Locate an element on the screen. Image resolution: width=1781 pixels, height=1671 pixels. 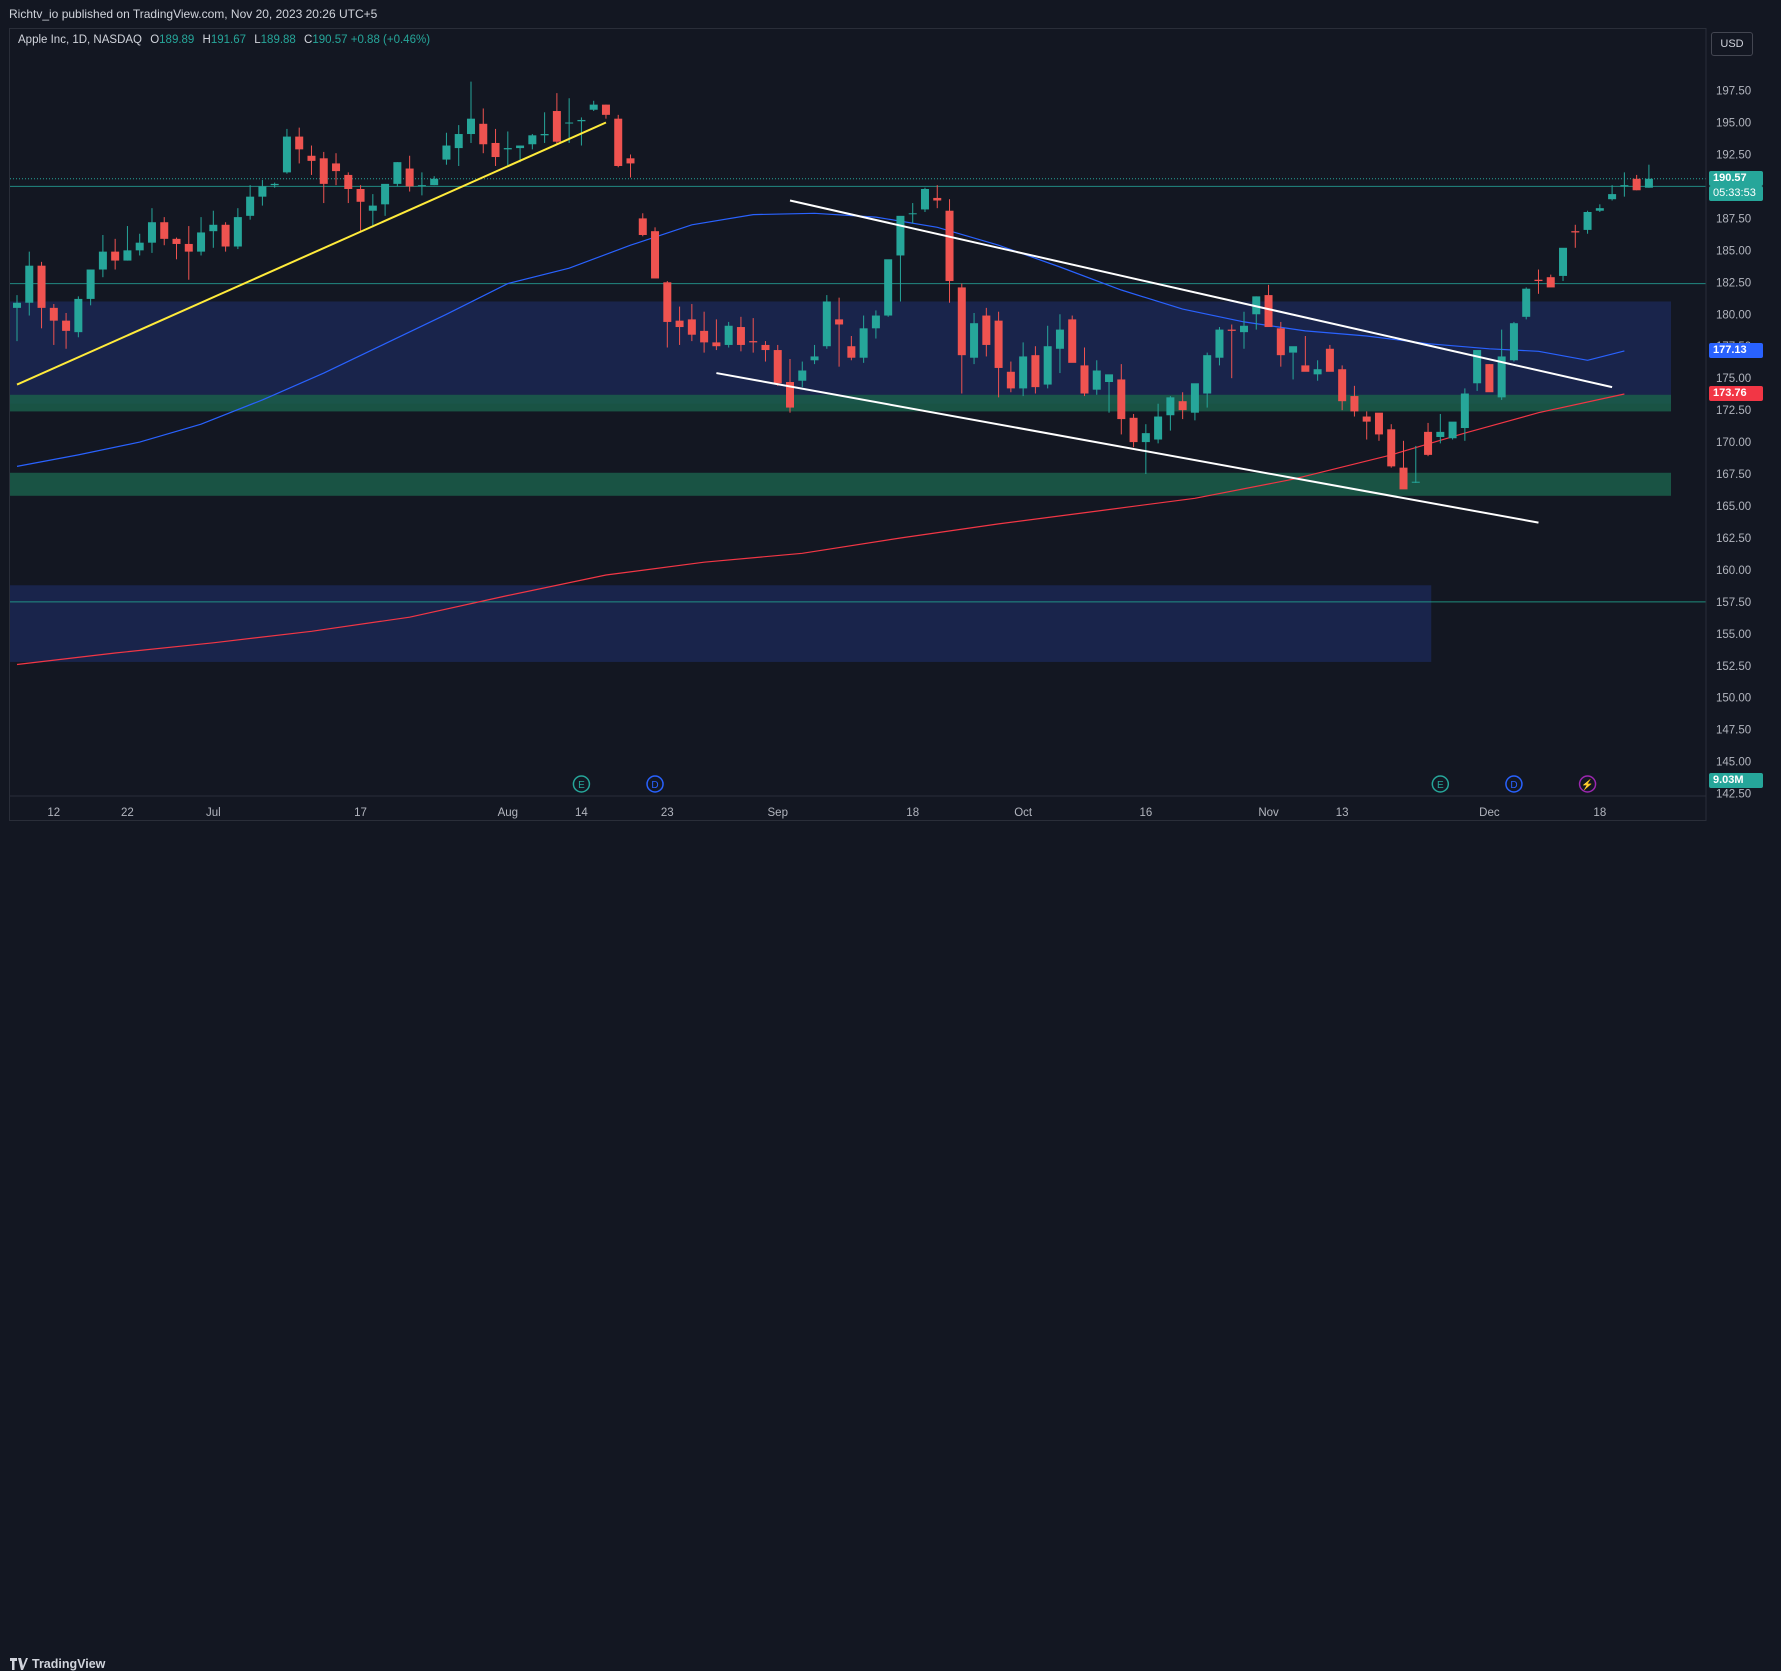
event-label: D is located at coordinates (654, 785).